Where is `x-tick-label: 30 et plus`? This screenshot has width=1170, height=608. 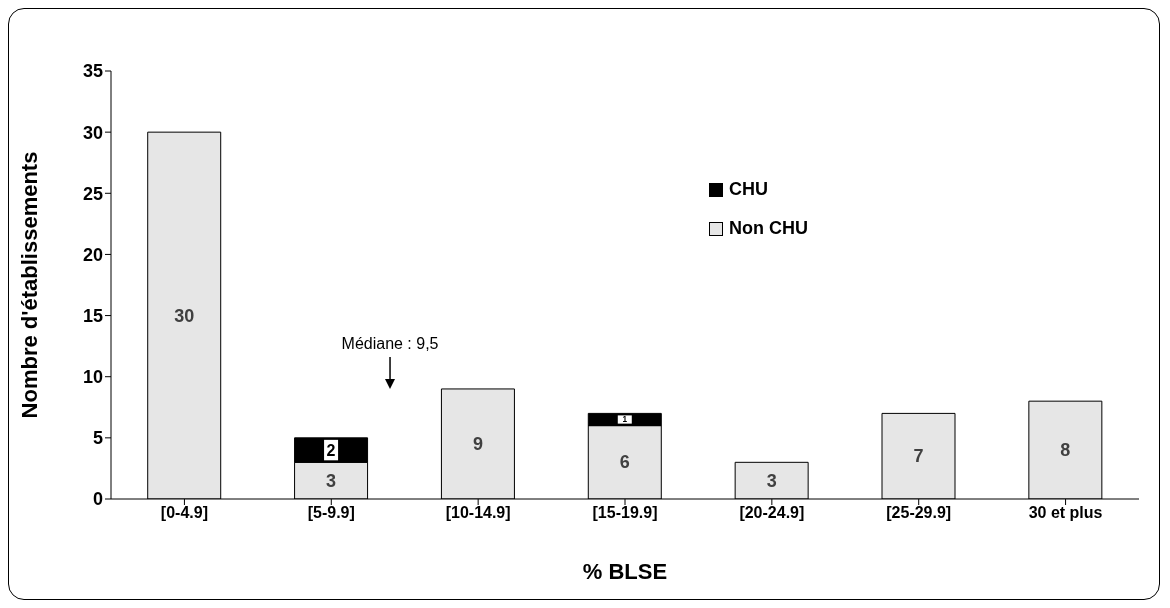 x-tick-label: 30 et plus is located at coordinates (1065, 513).